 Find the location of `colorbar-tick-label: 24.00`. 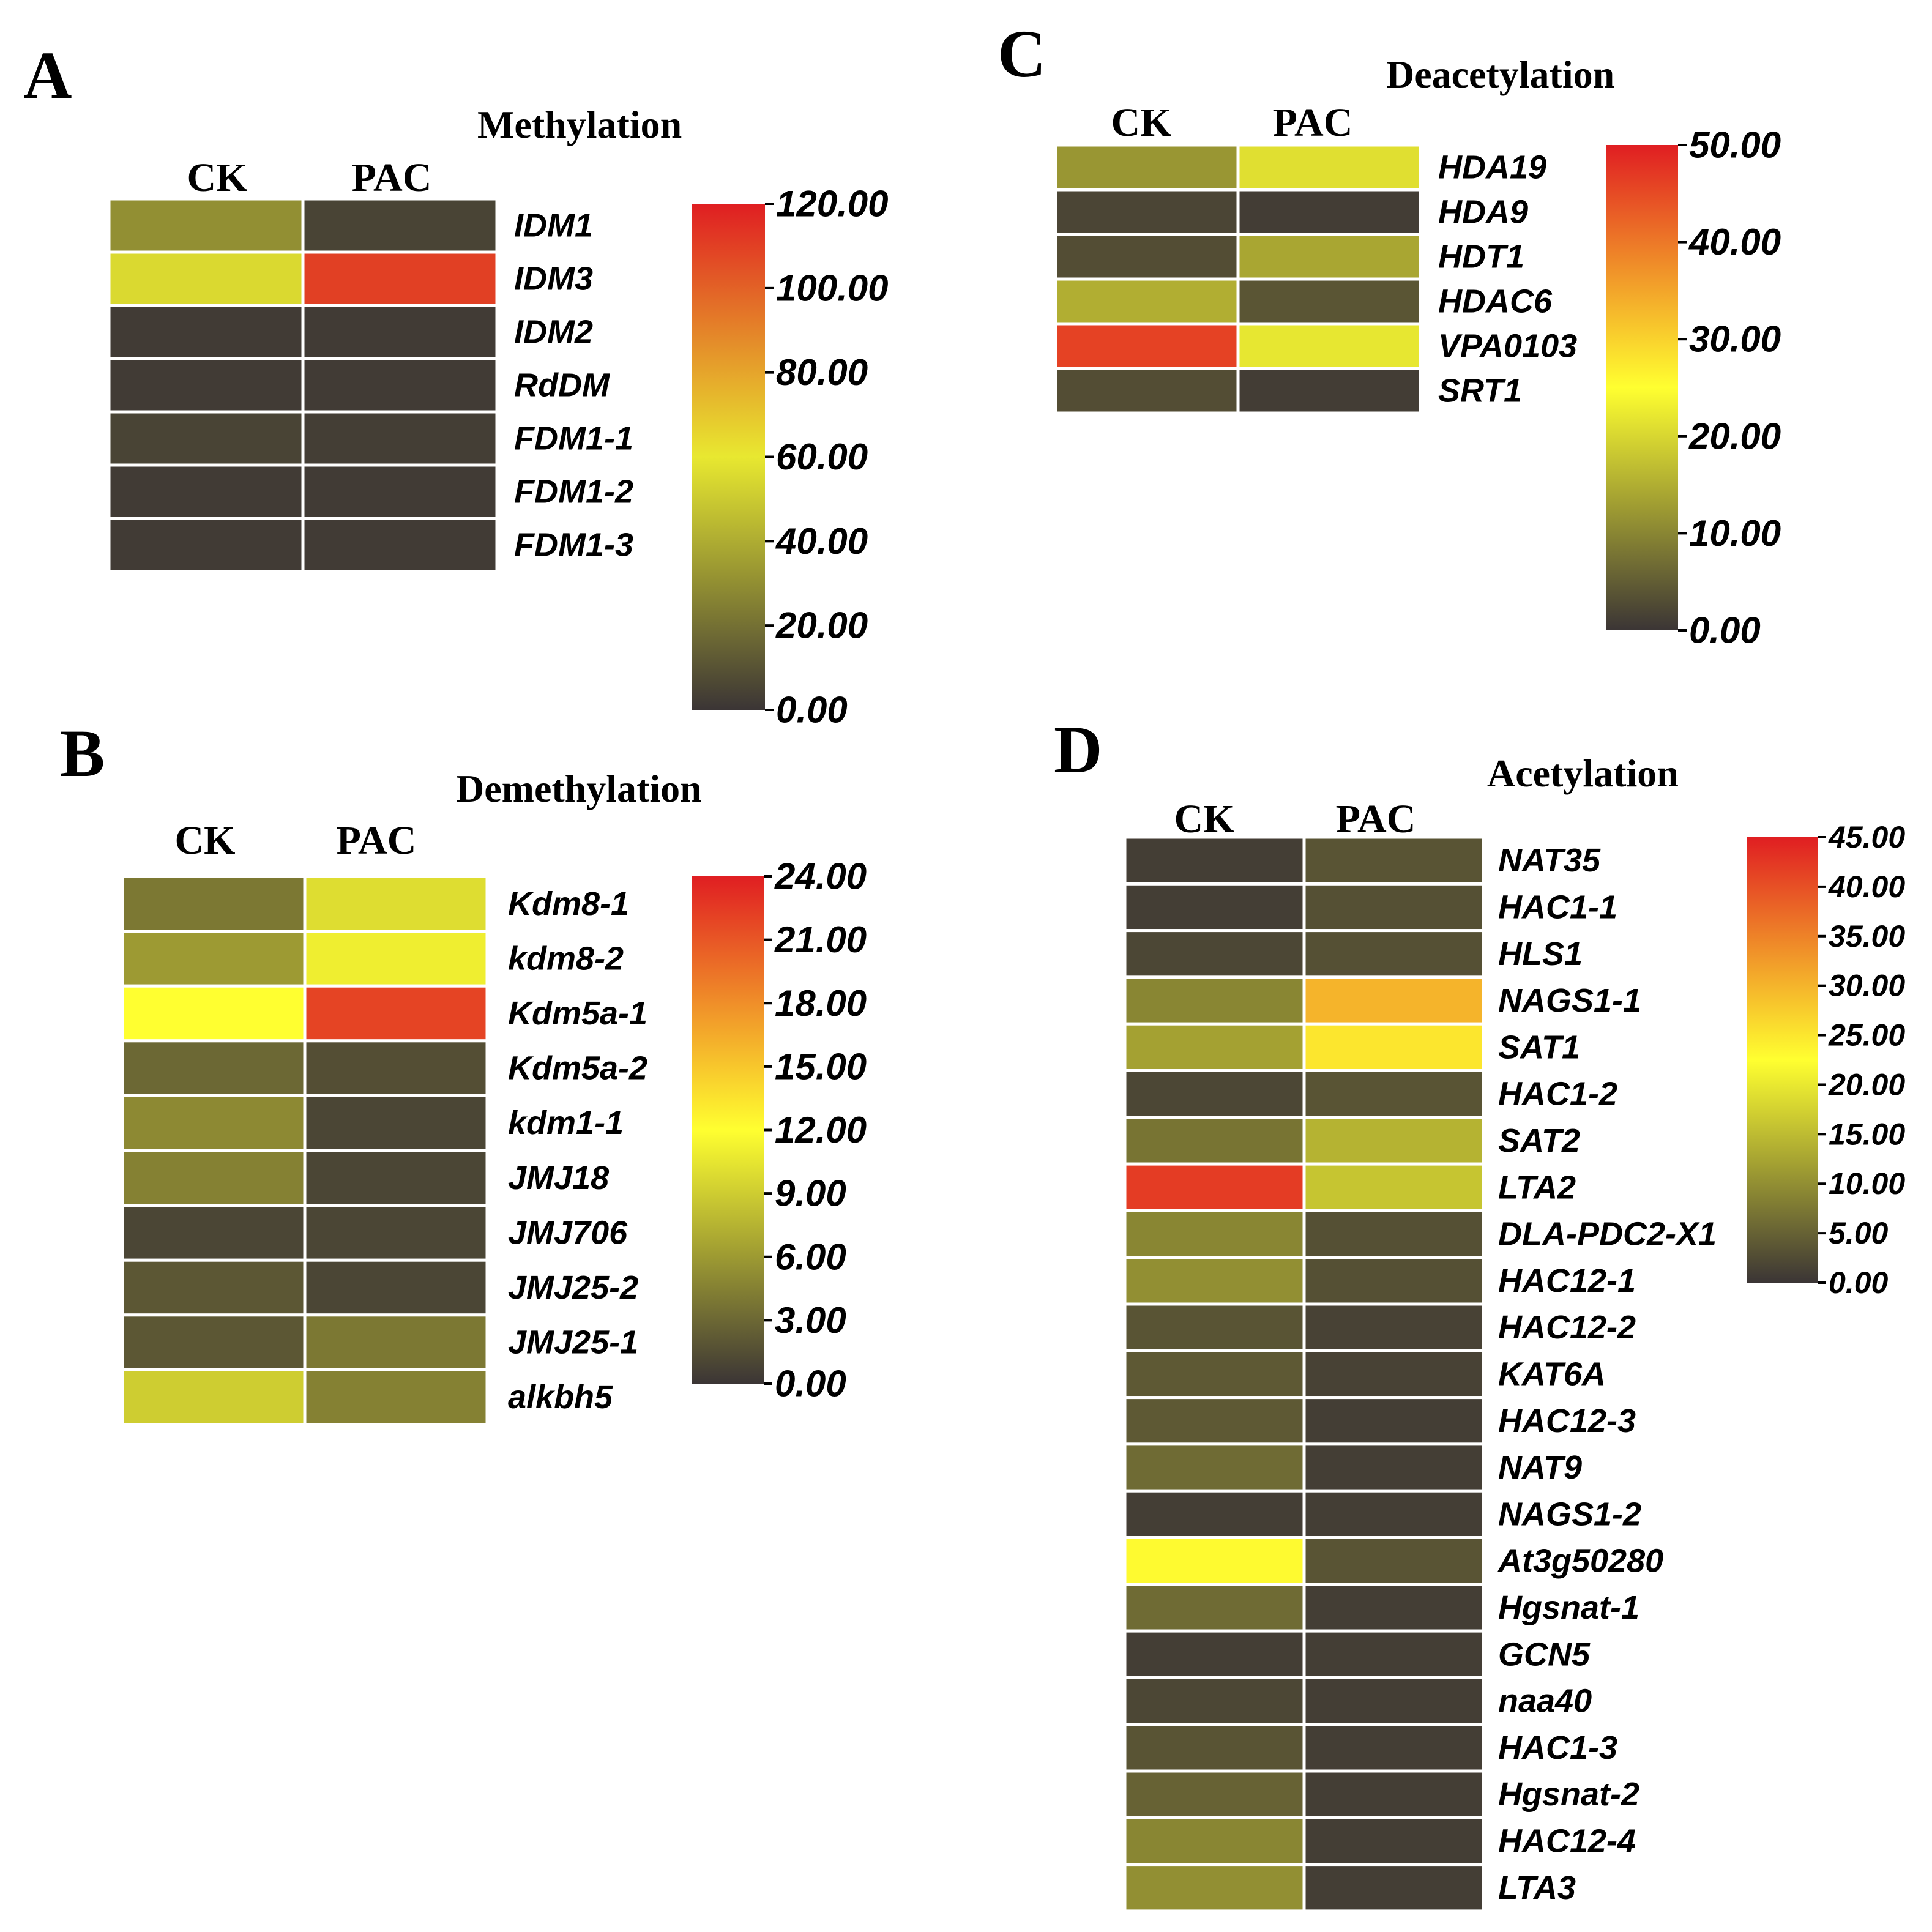

colorbar-tick-label: 24.00 is located at coordinates (820, 876).